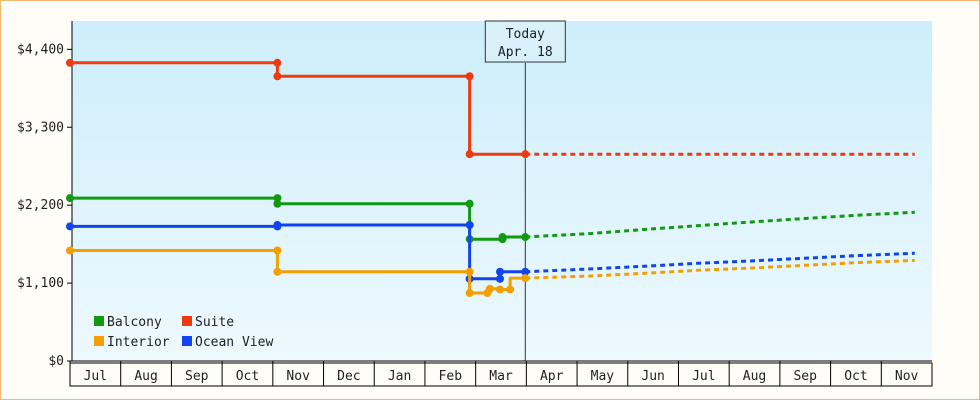 The image size is (980, 400). I want to click on y-tick-label: $0, so click(56, 361).